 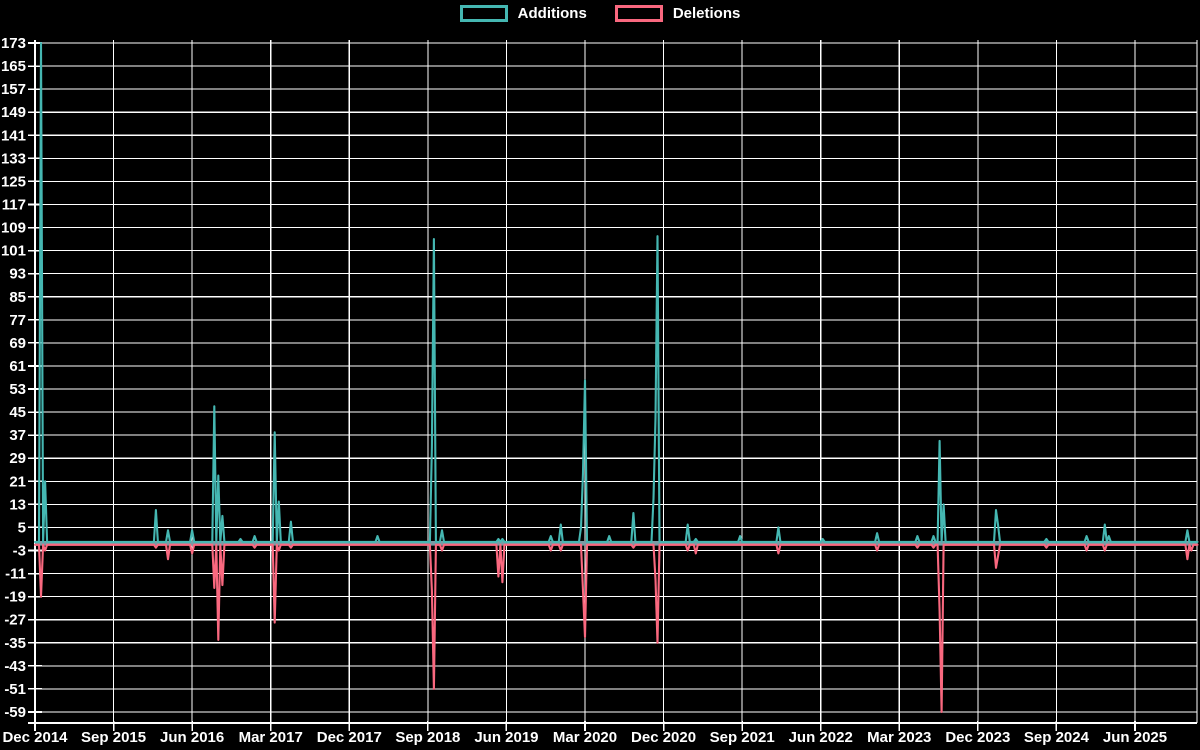 What do you see at coordinates (14, 204) in the screenshot?
I see `y-axis-label: 117` at bounding box center [14, 204].